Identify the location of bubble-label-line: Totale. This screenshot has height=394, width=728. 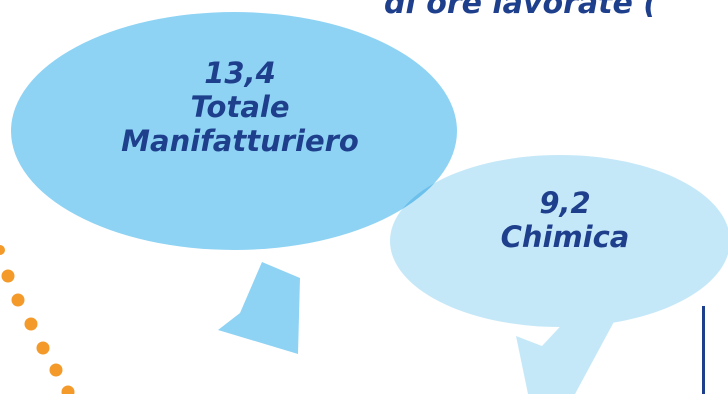
(240, 107).